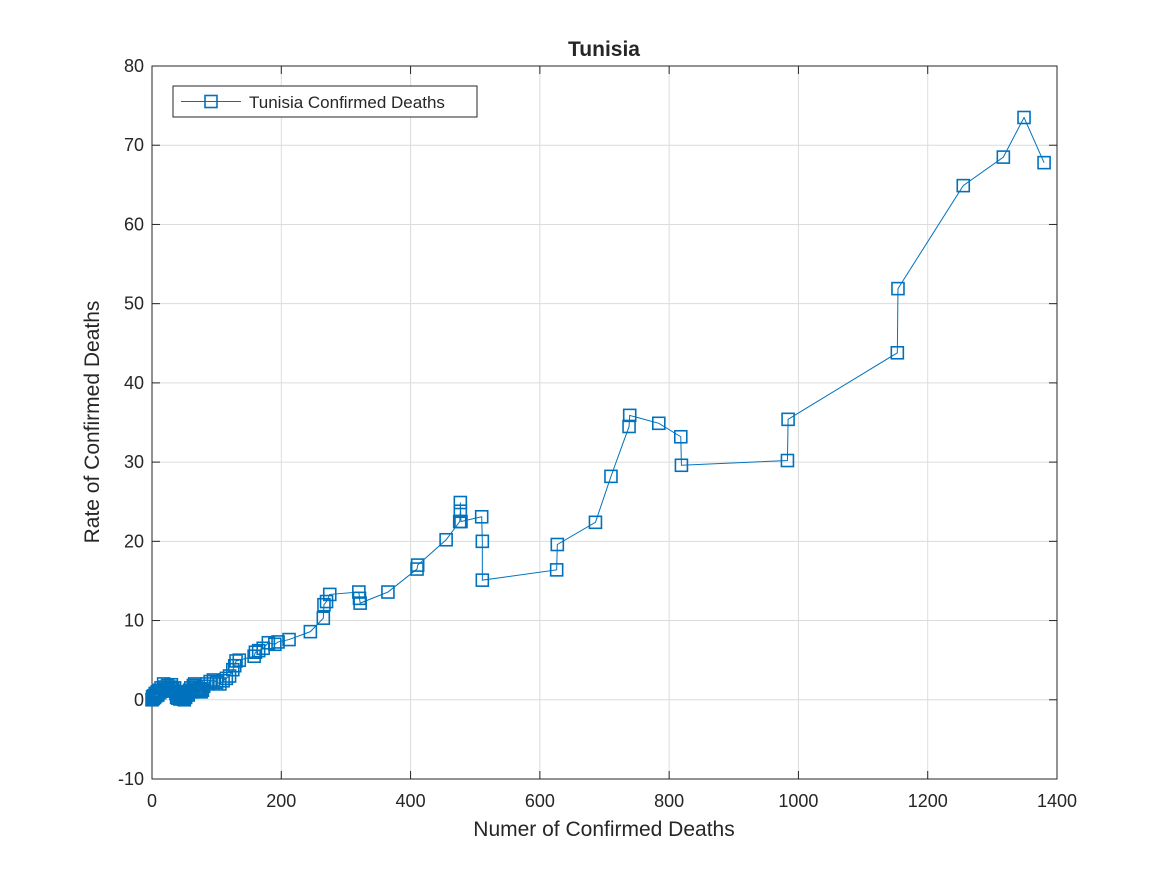  What do you see at coordinates (134, 621) in the screenshot?
I see `y-tick-label: 10` at bounding box center [134, 621].